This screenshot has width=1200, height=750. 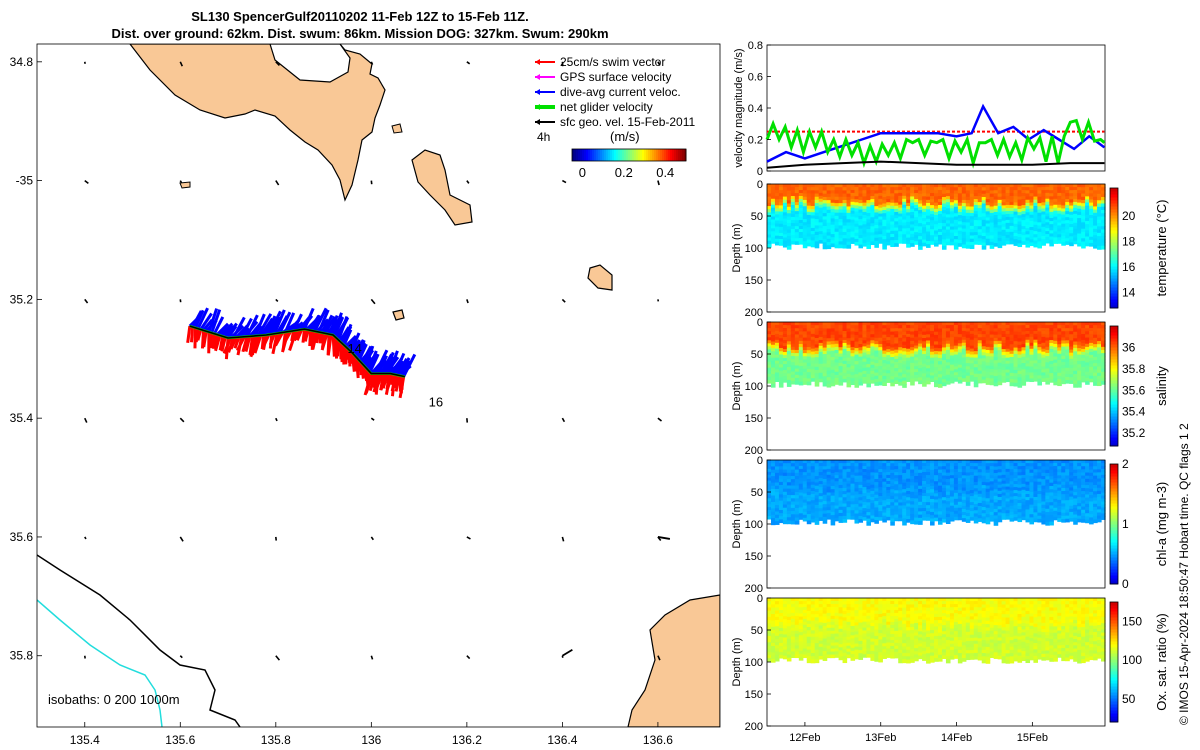 I want to click on map-y-tick-label: 35.6, so click(x=22, y=537).